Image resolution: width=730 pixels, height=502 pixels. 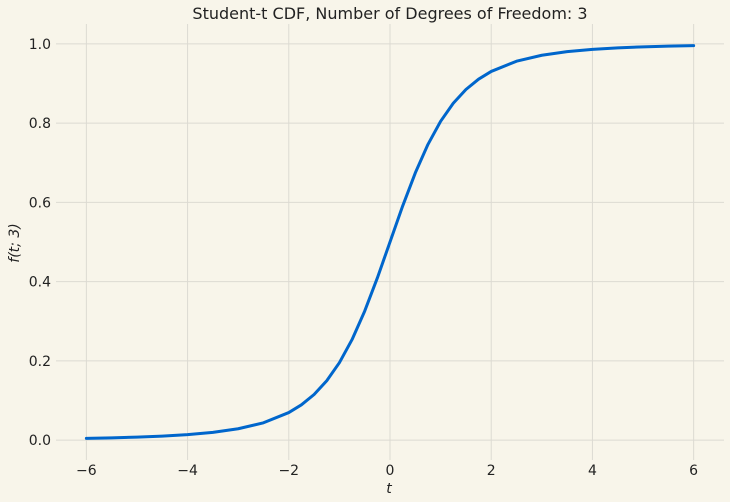 What do you see at coordinates (40, 243) in the screenshot?
I see `y-tick-labels: 0.0 0.2 0.4 0.6 0.8 1.0` at bounding box center [40, 243].